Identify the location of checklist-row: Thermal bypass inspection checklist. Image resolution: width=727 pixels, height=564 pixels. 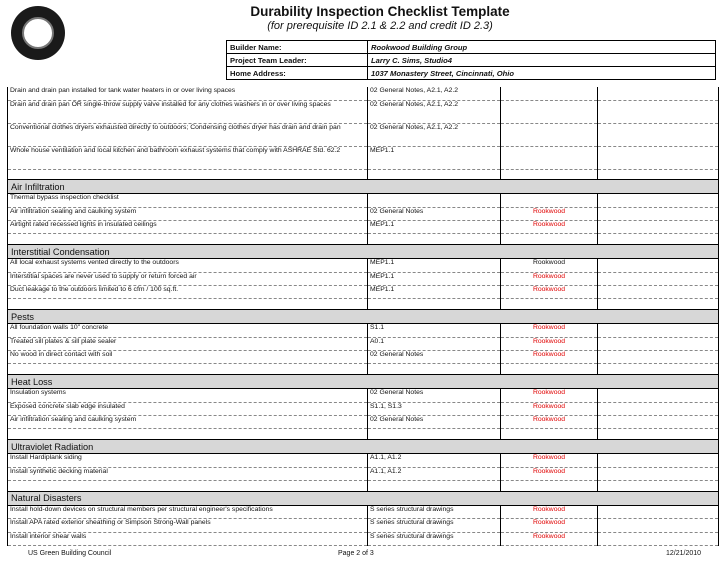
(363, 200).